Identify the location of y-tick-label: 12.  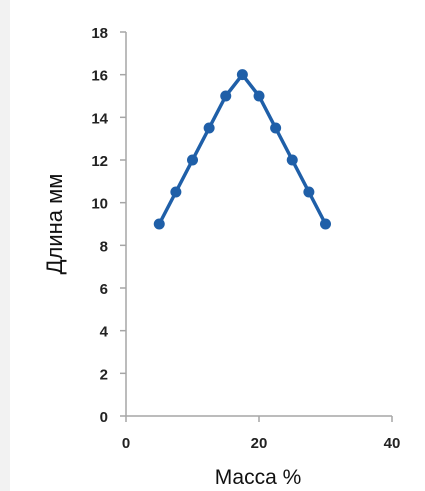
(99, 161).